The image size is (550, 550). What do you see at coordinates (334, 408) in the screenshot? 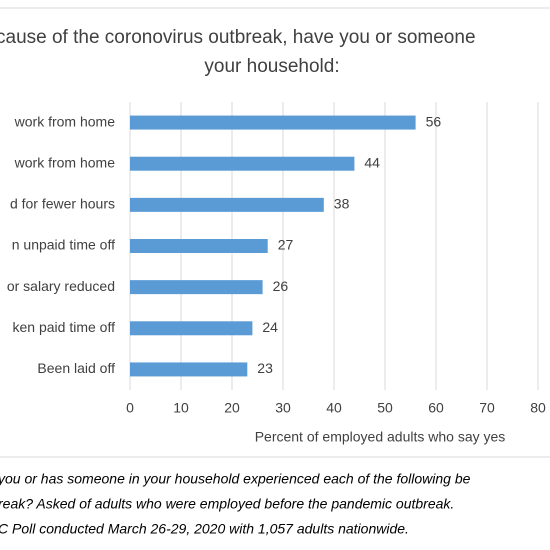
I see `x-tick-label: 40` at bounding box center [334, 408].